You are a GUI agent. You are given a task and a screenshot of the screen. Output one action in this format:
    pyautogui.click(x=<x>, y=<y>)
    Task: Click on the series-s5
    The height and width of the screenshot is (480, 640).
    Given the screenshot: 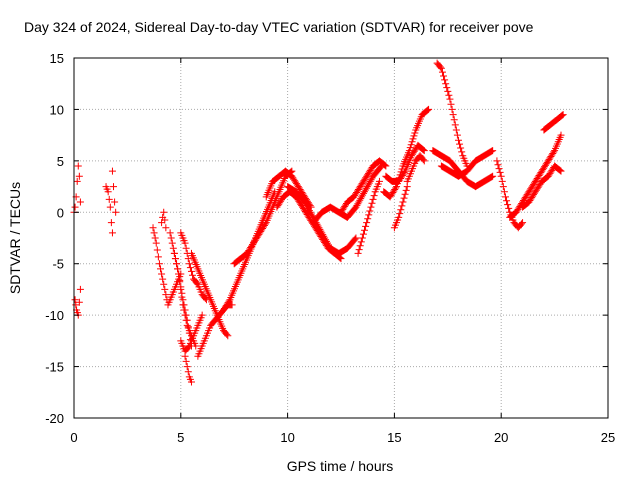 What is the action you would take?
    pyautogui.click(x=167, y=266)
    